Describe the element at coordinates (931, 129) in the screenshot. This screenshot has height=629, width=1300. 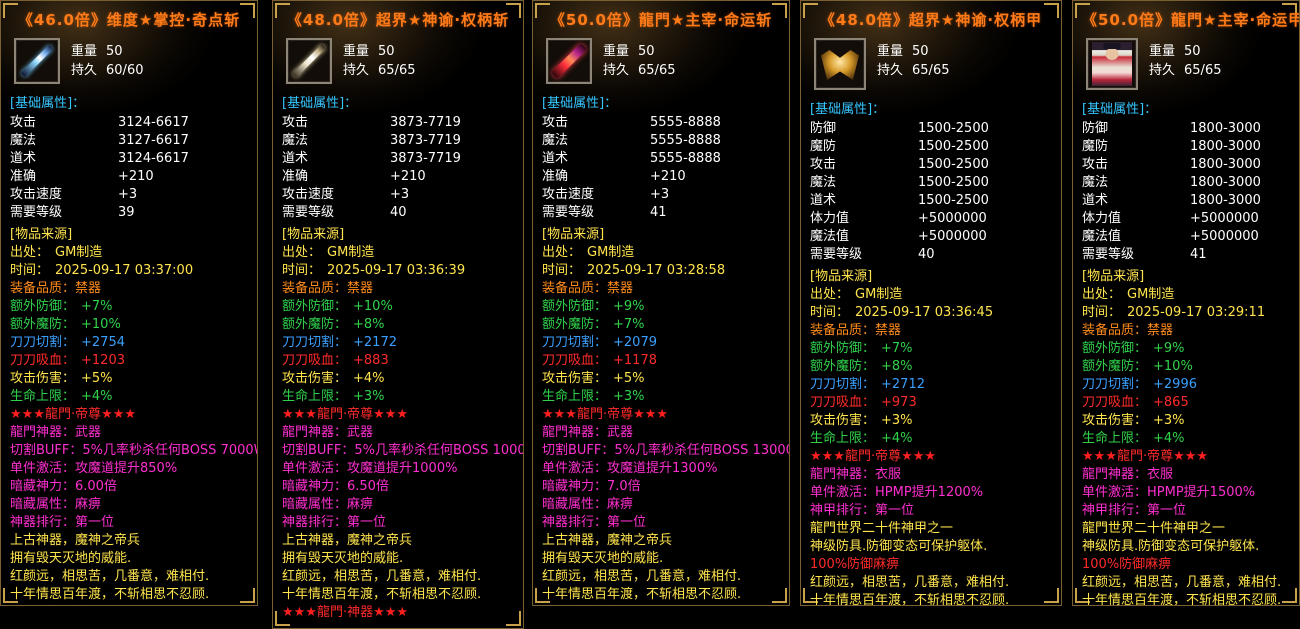
I see `stat-row: 防御 1500-2500` at that location.